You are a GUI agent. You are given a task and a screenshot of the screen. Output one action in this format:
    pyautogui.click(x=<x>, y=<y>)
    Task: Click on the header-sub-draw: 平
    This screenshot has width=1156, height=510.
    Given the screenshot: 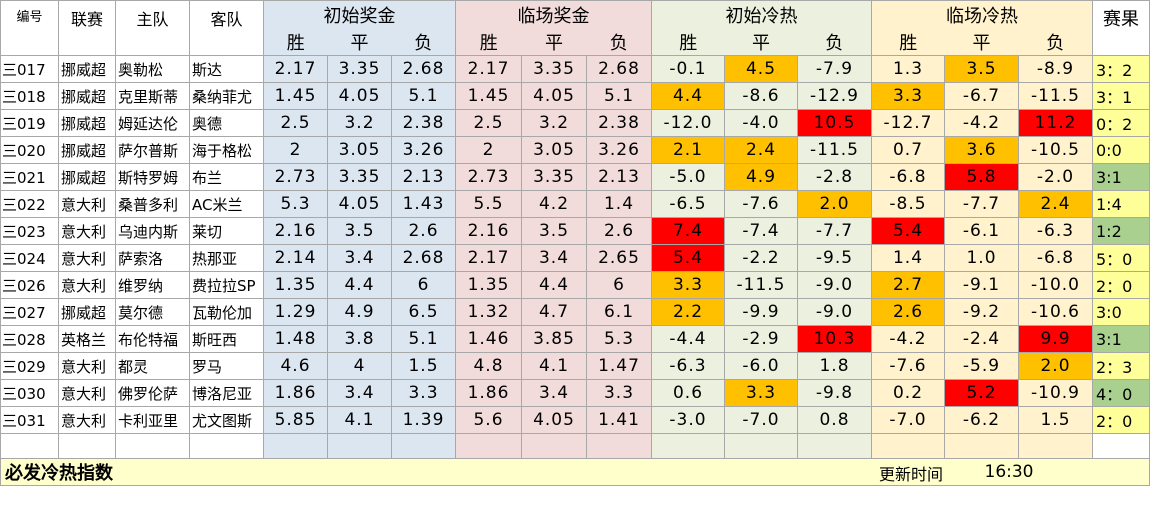 What is the action you would take?
    pyautogui.click(x=981, y=42)
    